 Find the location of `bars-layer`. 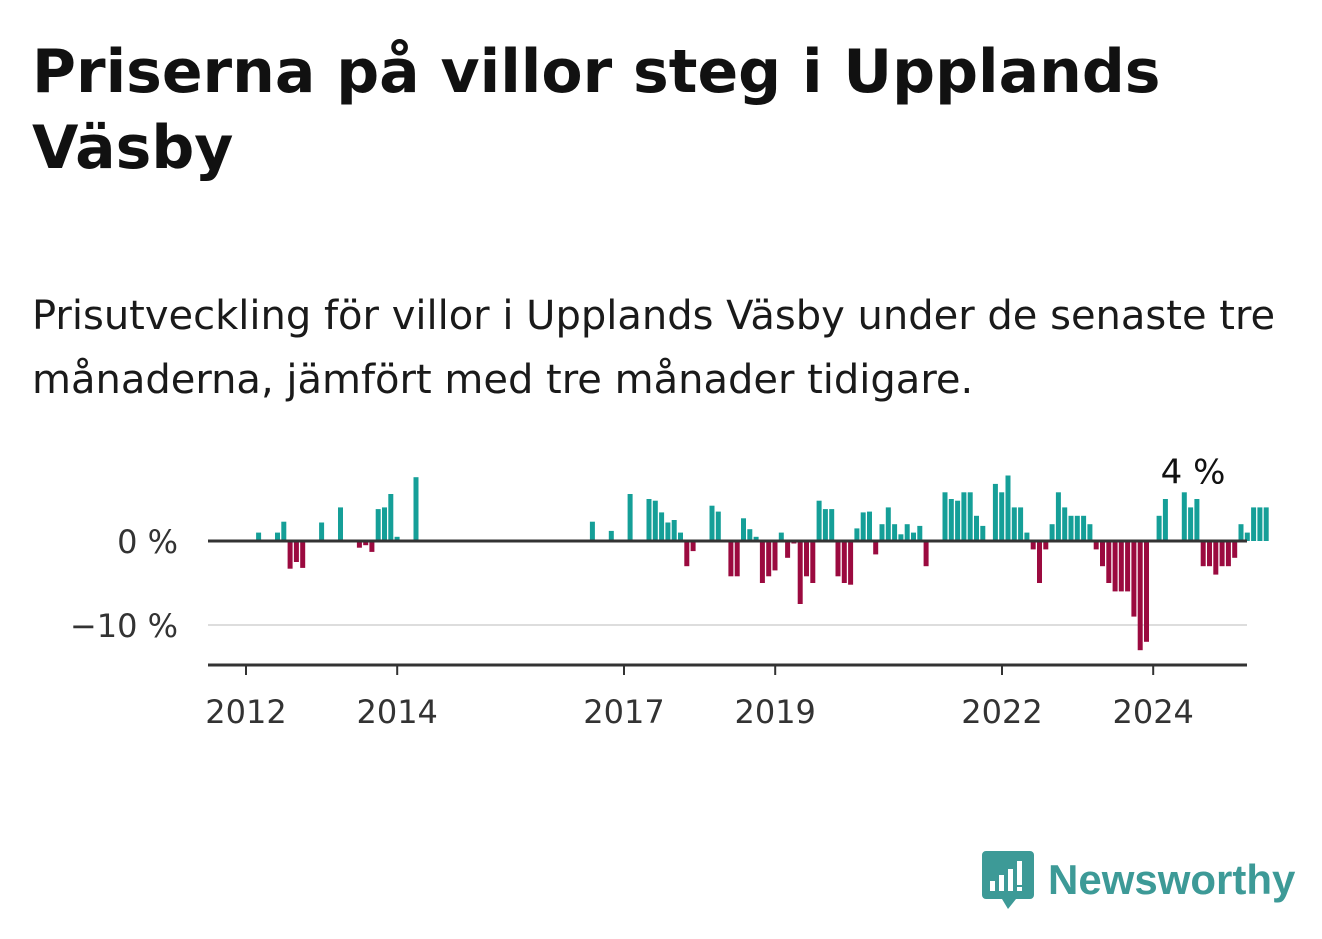

bars-layer is located at coordinates (762, 563).